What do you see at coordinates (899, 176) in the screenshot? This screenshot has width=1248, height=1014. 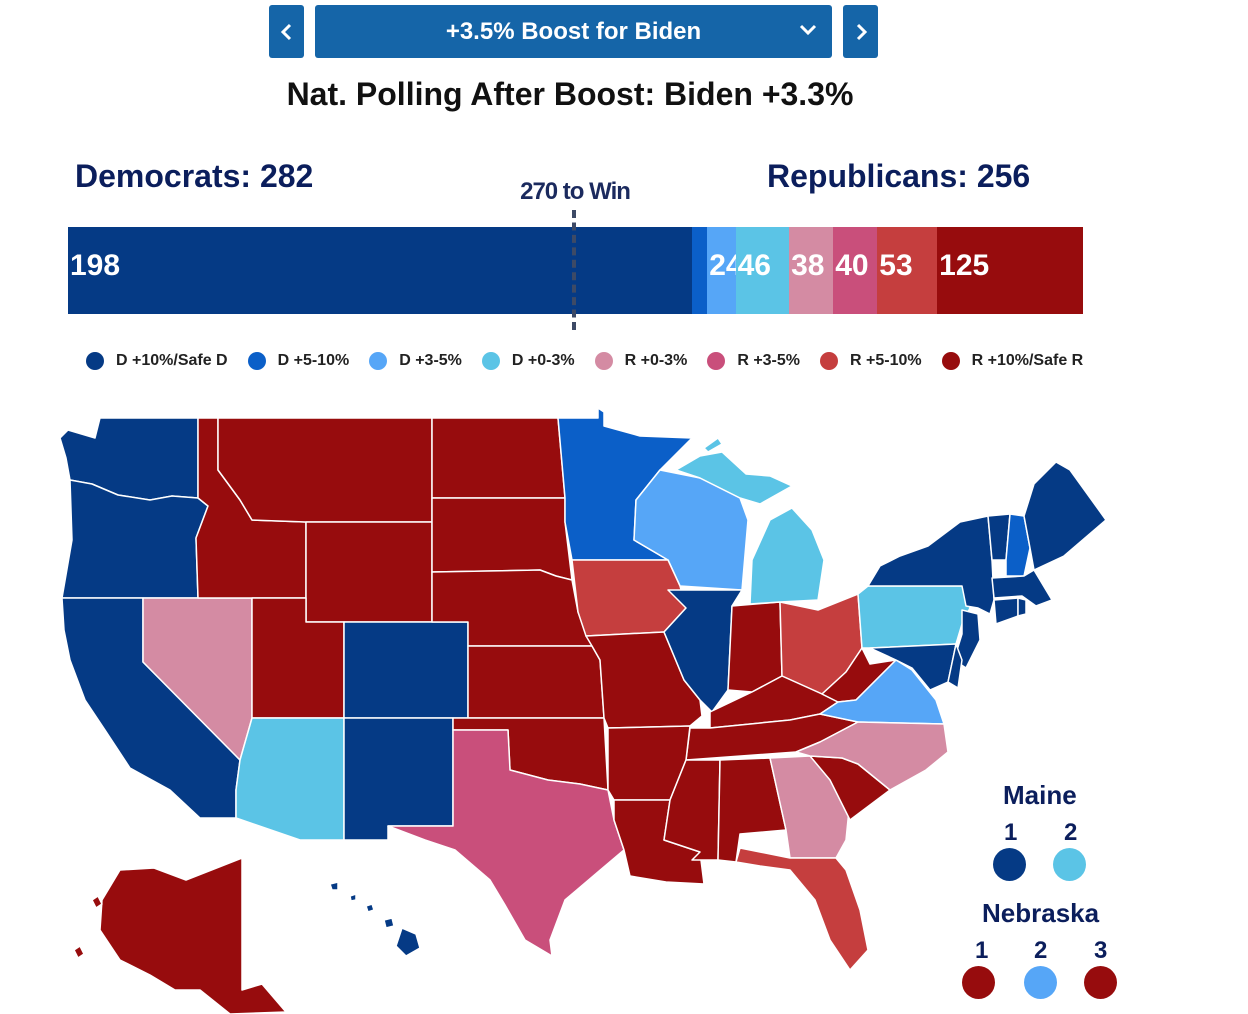 I see `republicans-total: Republicans: 256` at bounding box center [899, 176].